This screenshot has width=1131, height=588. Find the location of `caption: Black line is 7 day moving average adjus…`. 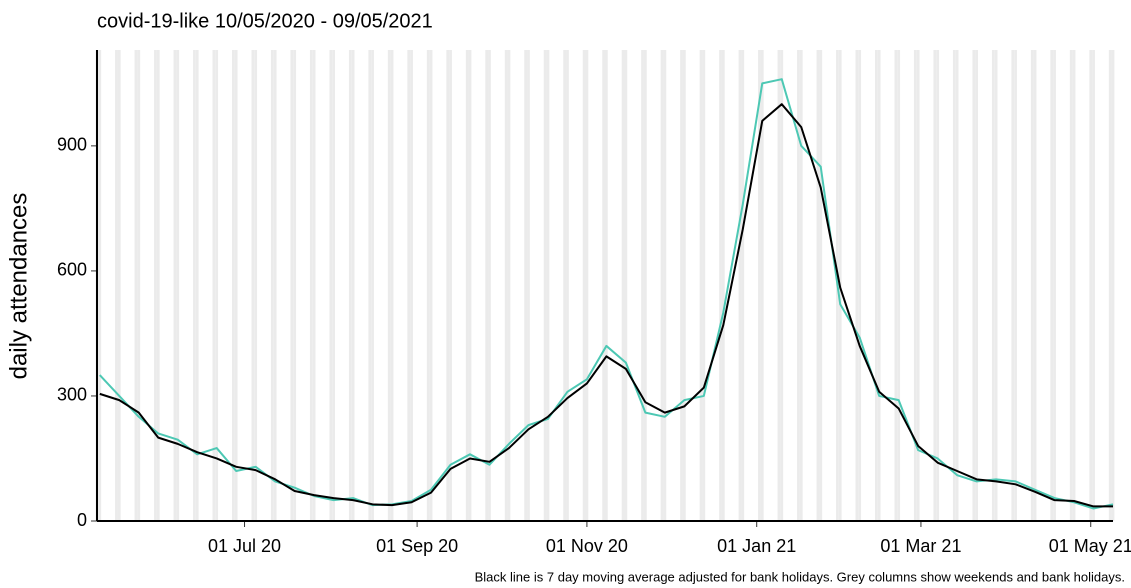

caption: Black line is 7 day moving average adjus… is located at coordinates (800, 576).